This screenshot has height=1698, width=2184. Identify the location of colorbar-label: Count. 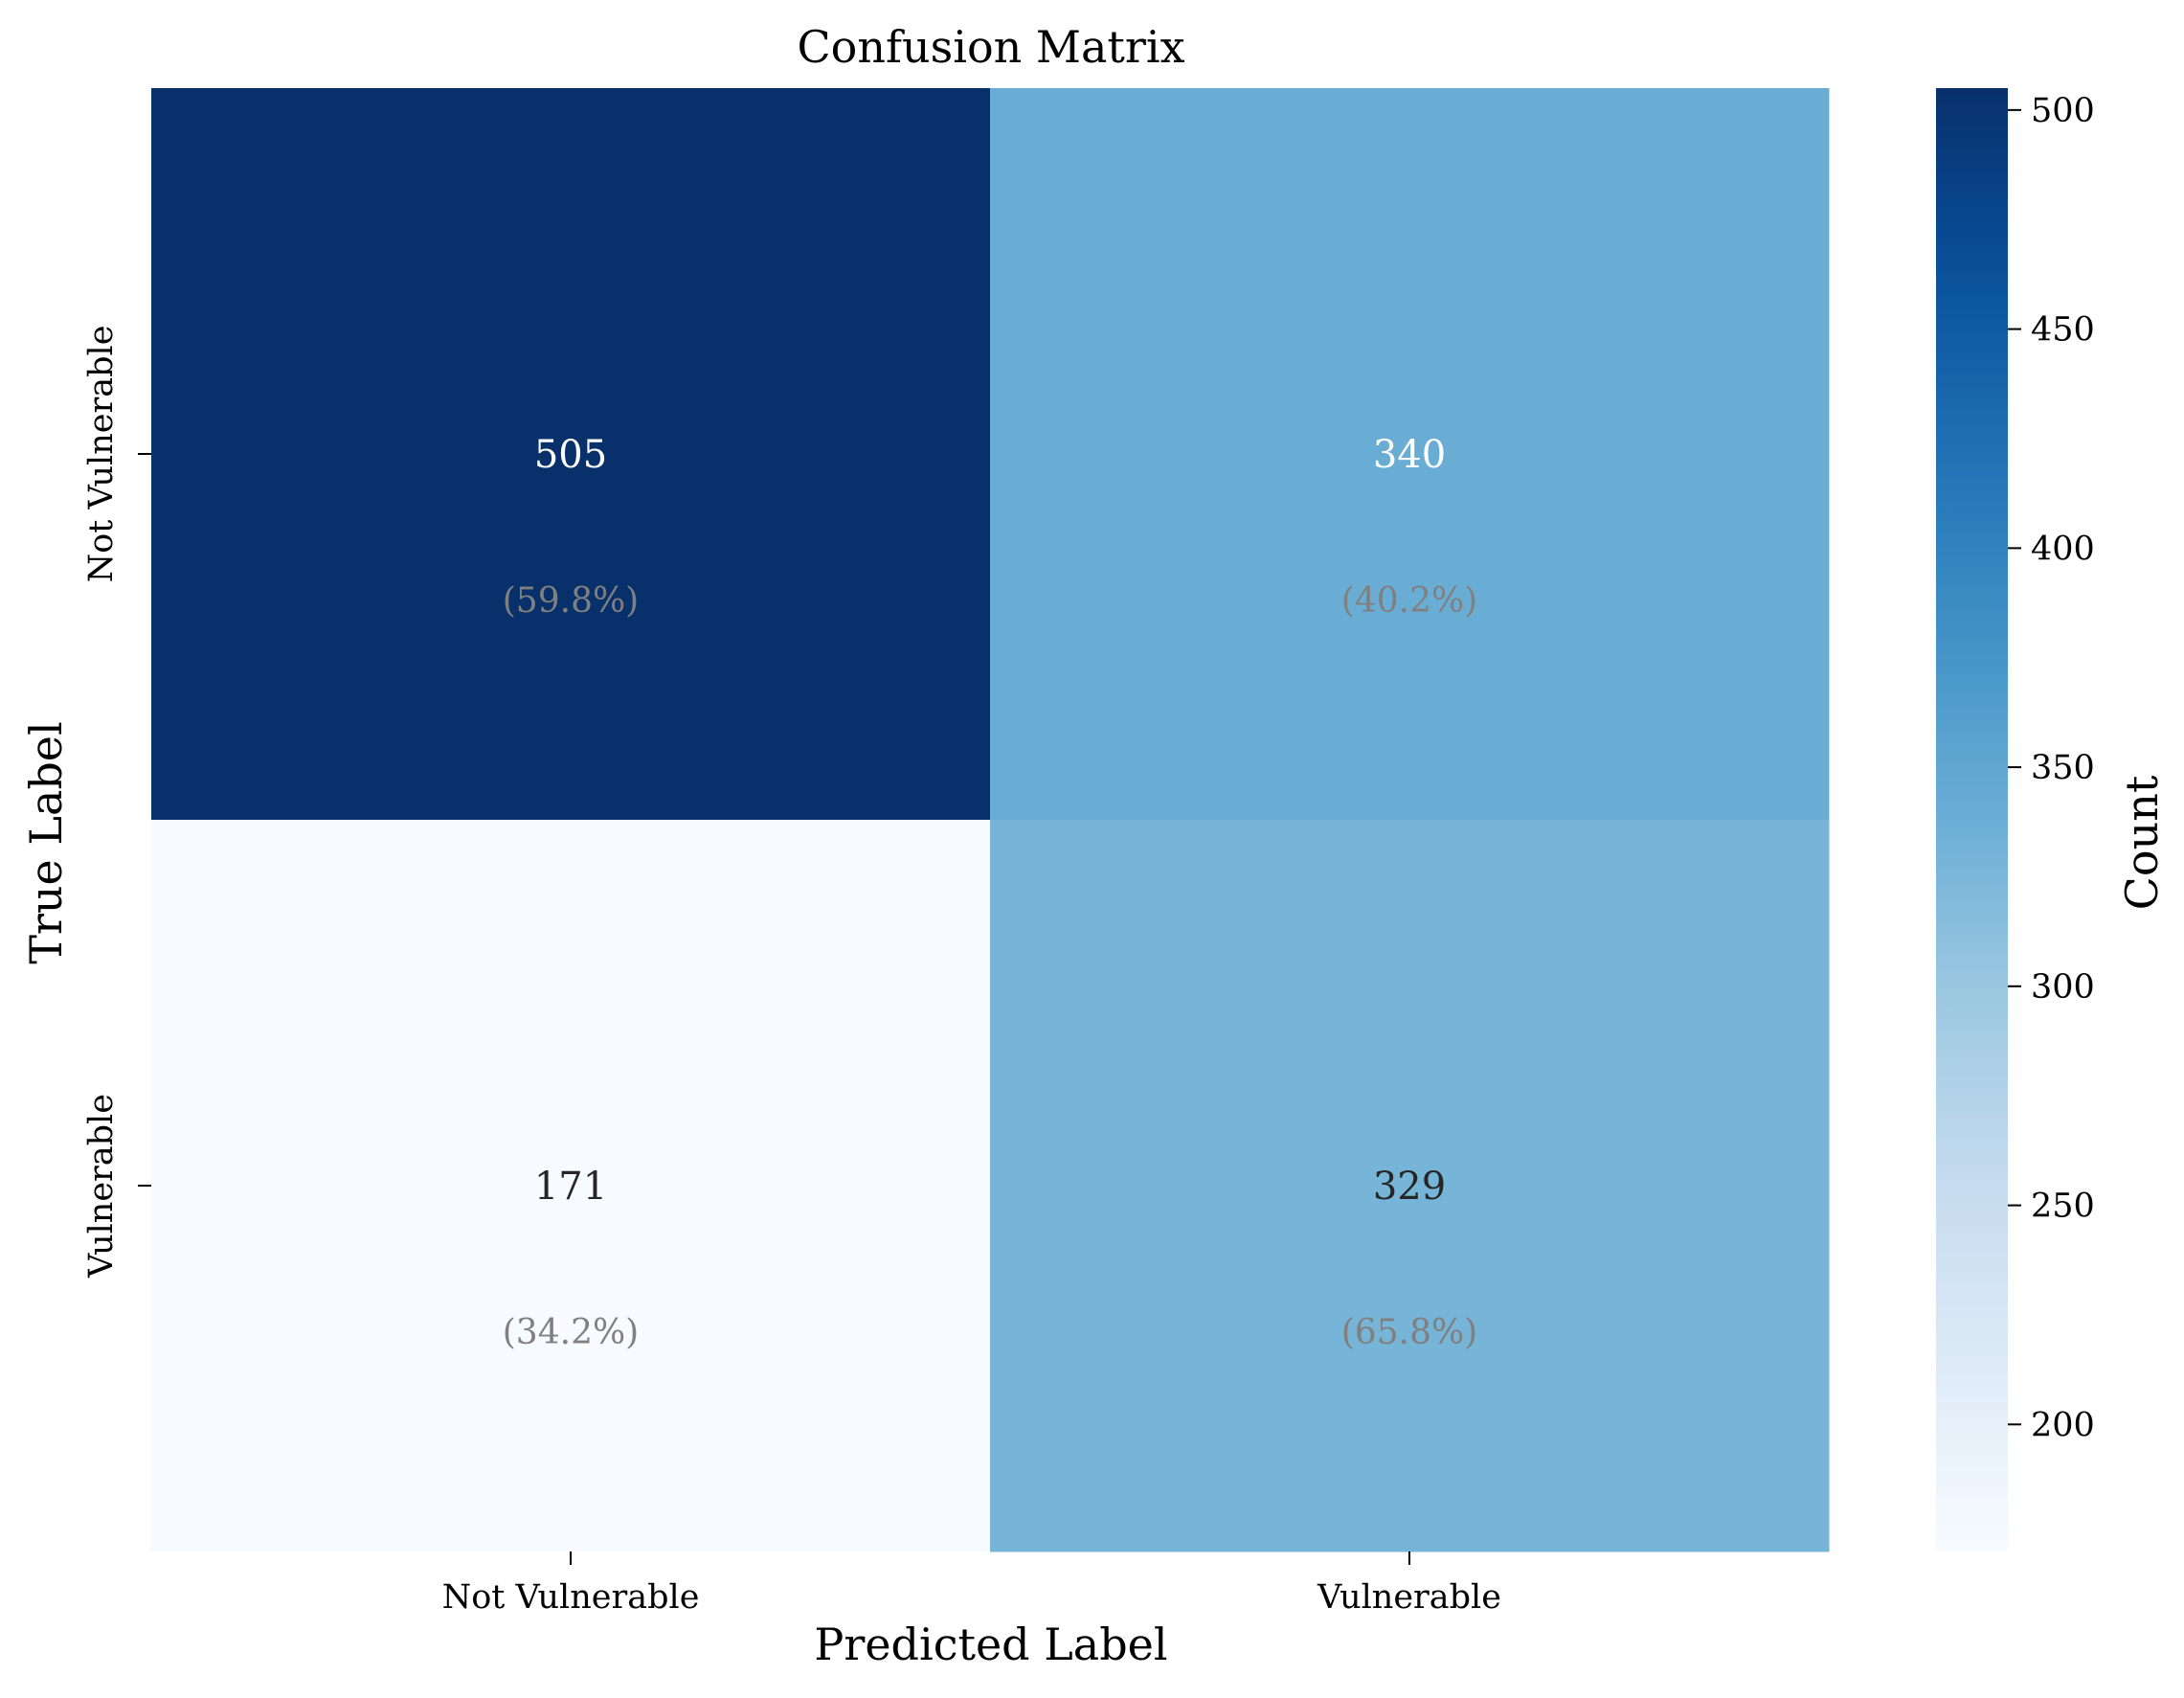
(2142, 843).